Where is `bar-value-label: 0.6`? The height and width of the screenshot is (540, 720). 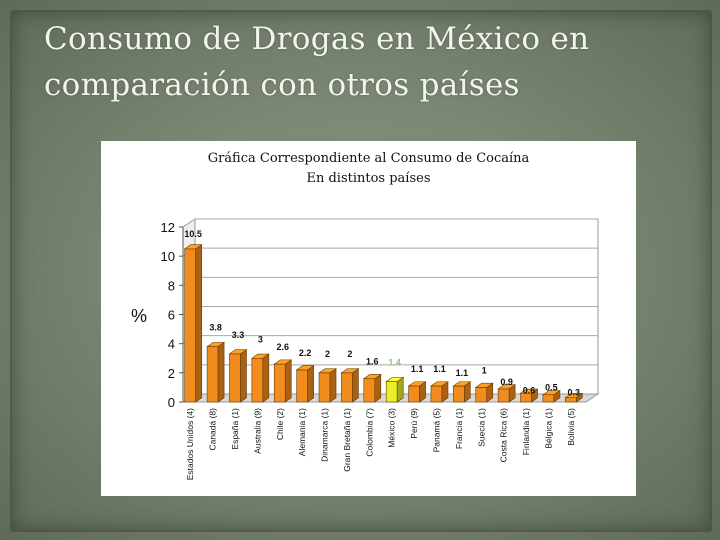
bar-value-label: 0.6 is located at coordinates (529, 390).